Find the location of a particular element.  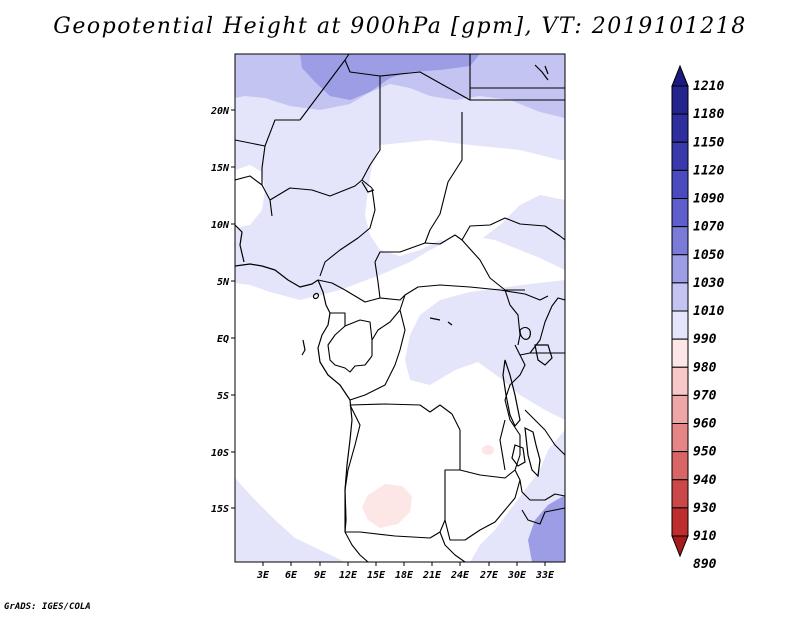

colorbar-label: 890 is located at coordinates (705, 564).